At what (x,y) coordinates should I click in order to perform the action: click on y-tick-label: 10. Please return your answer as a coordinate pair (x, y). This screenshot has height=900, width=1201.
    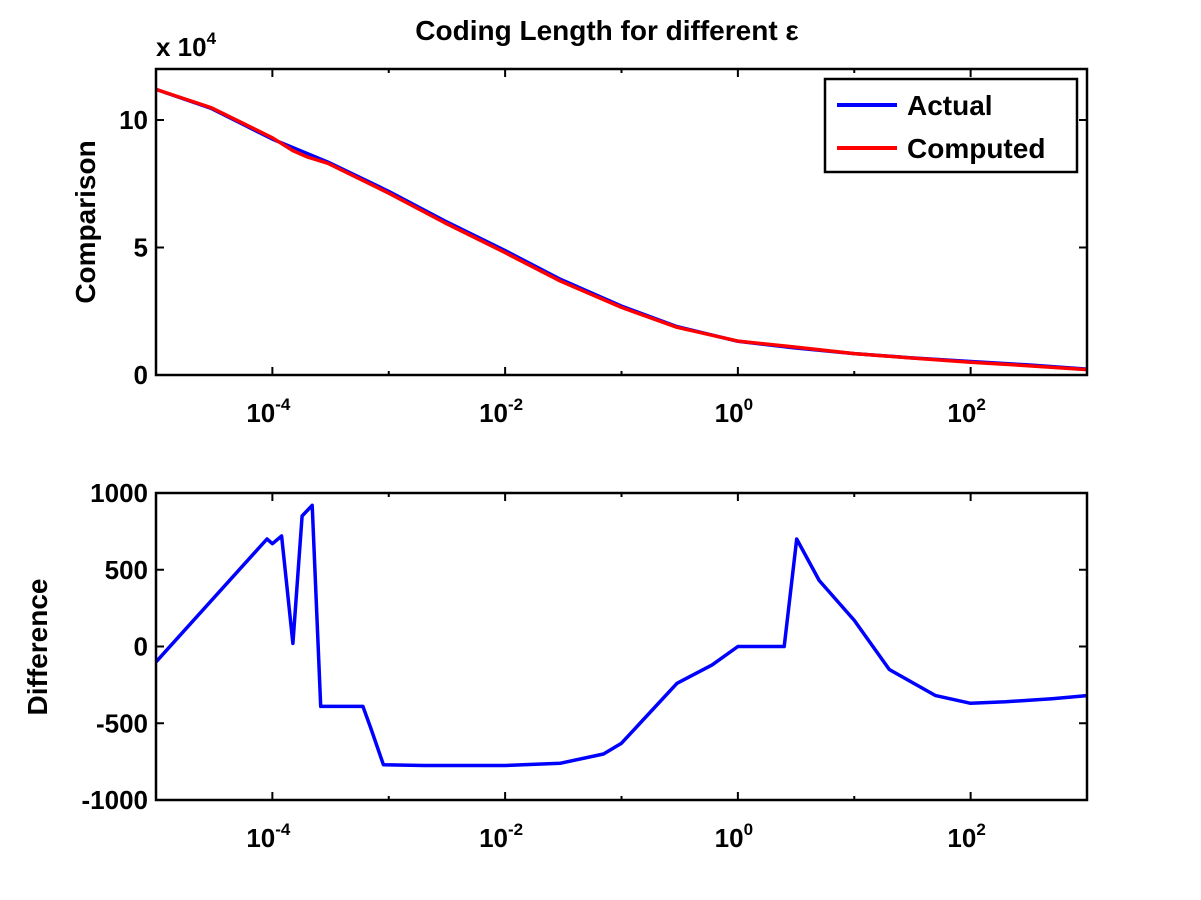
    Looking at the image, I should click on (133, 120).